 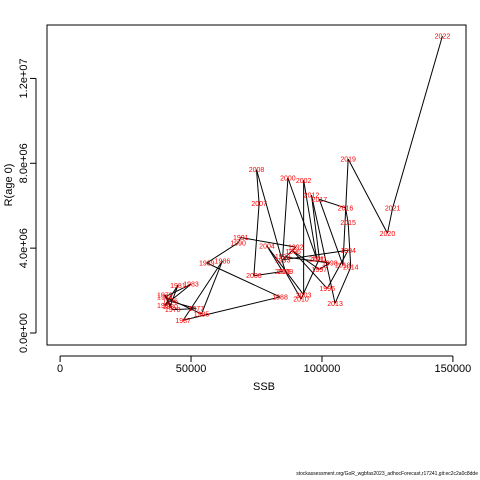 What do you see at coordinates (288, 179) in the screenshot?
I see `point-year-label: 2000` at bounding box center [288, 179].